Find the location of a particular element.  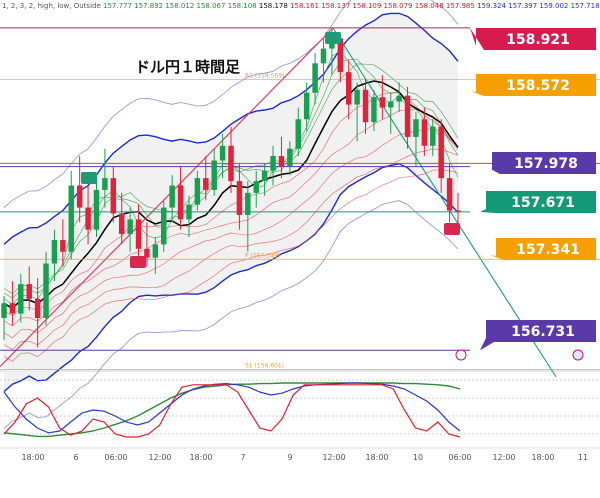

pivot-label: R1 (158.569) is located at coordinates (264, 76).